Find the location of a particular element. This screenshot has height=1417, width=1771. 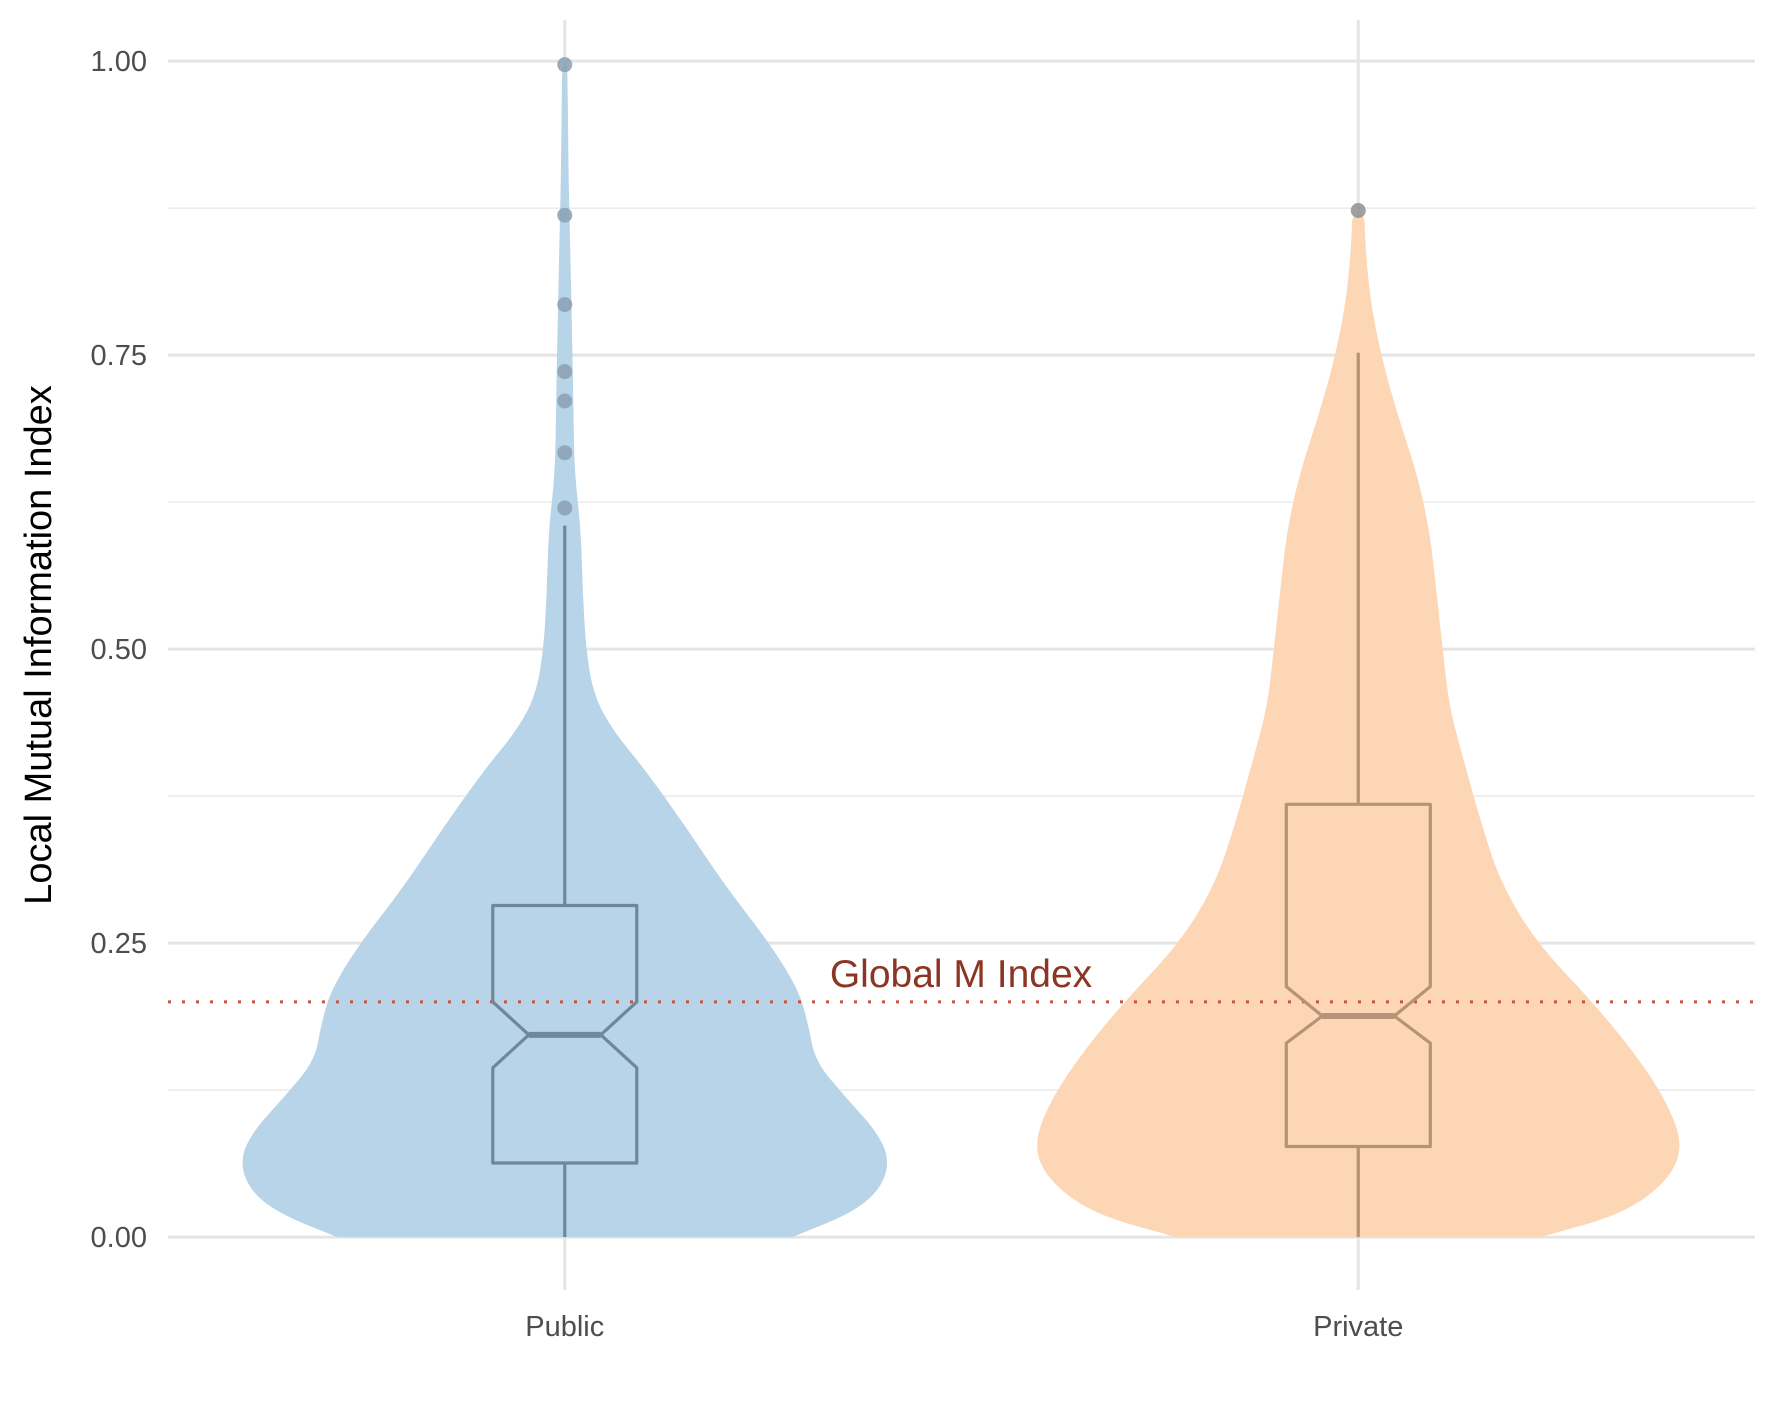

reference-line-group: Global M Index is located at coordinates (961, 978).